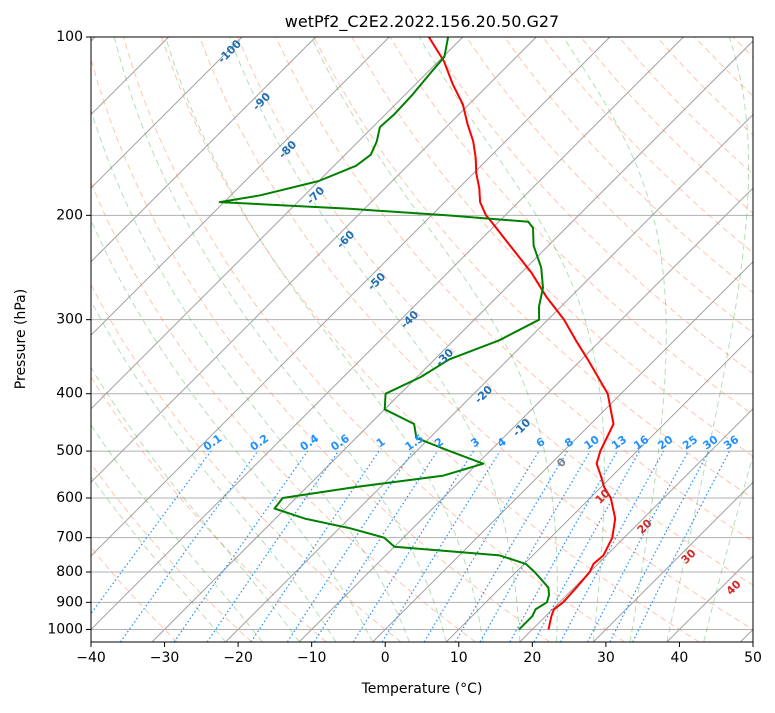 The height and width of the screenshot is (713, 775). I want to click on mixing-ratio-label: 0.1, so click(212, 443).